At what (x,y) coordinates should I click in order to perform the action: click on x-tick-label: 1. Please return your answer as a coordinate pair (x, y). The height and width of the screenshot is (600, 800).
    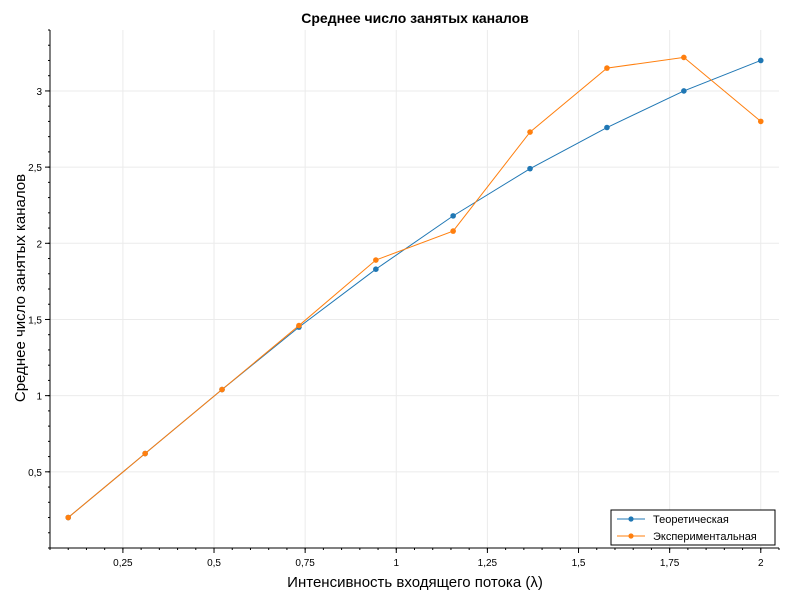
    Looking at the image, I should click on (396, 563).